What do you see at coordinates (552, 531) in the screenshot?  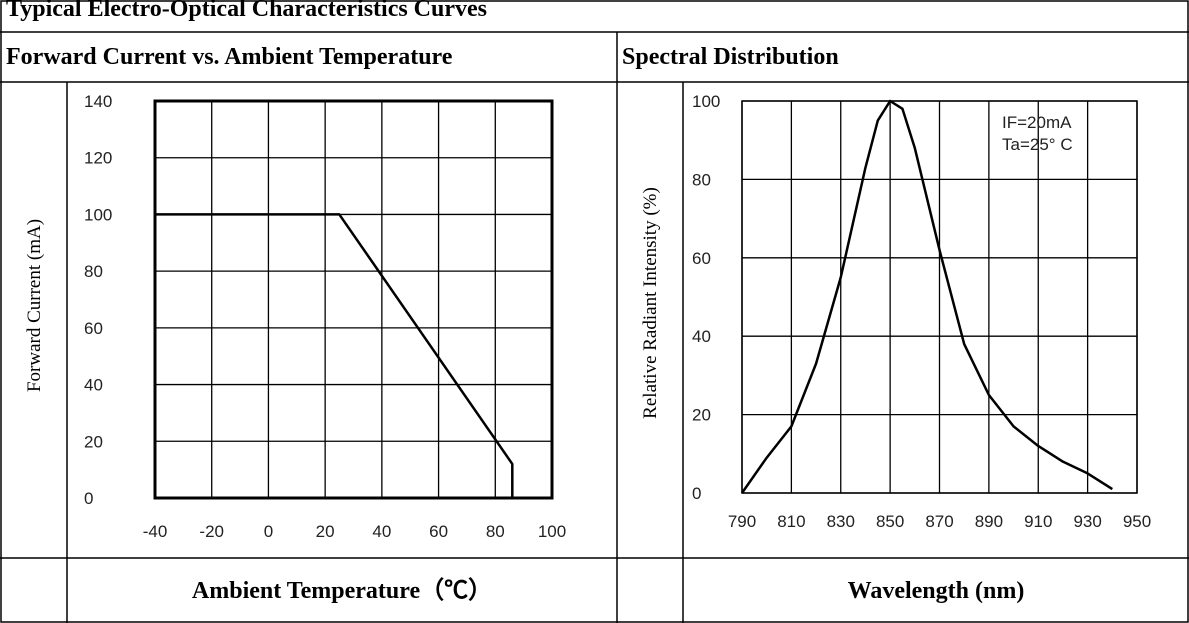 I see `x-tick-label: 100` at bounding box center [552, 531].